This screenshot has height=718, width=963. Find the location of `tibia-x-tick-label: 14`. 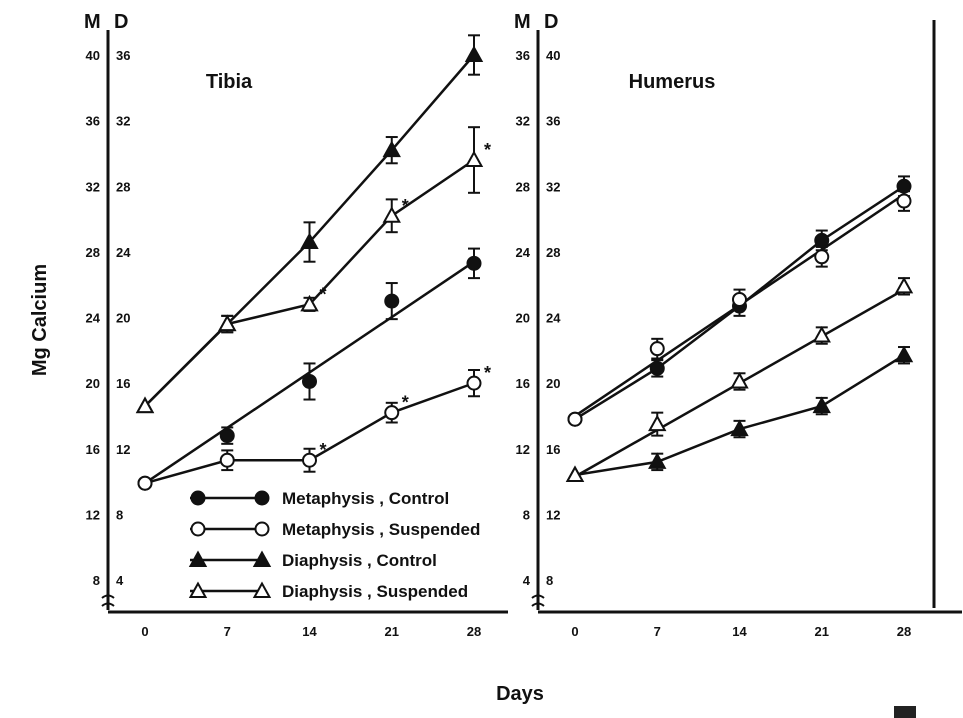

tibia-x-tick-label: 14 is located at coordinates (309, 631).